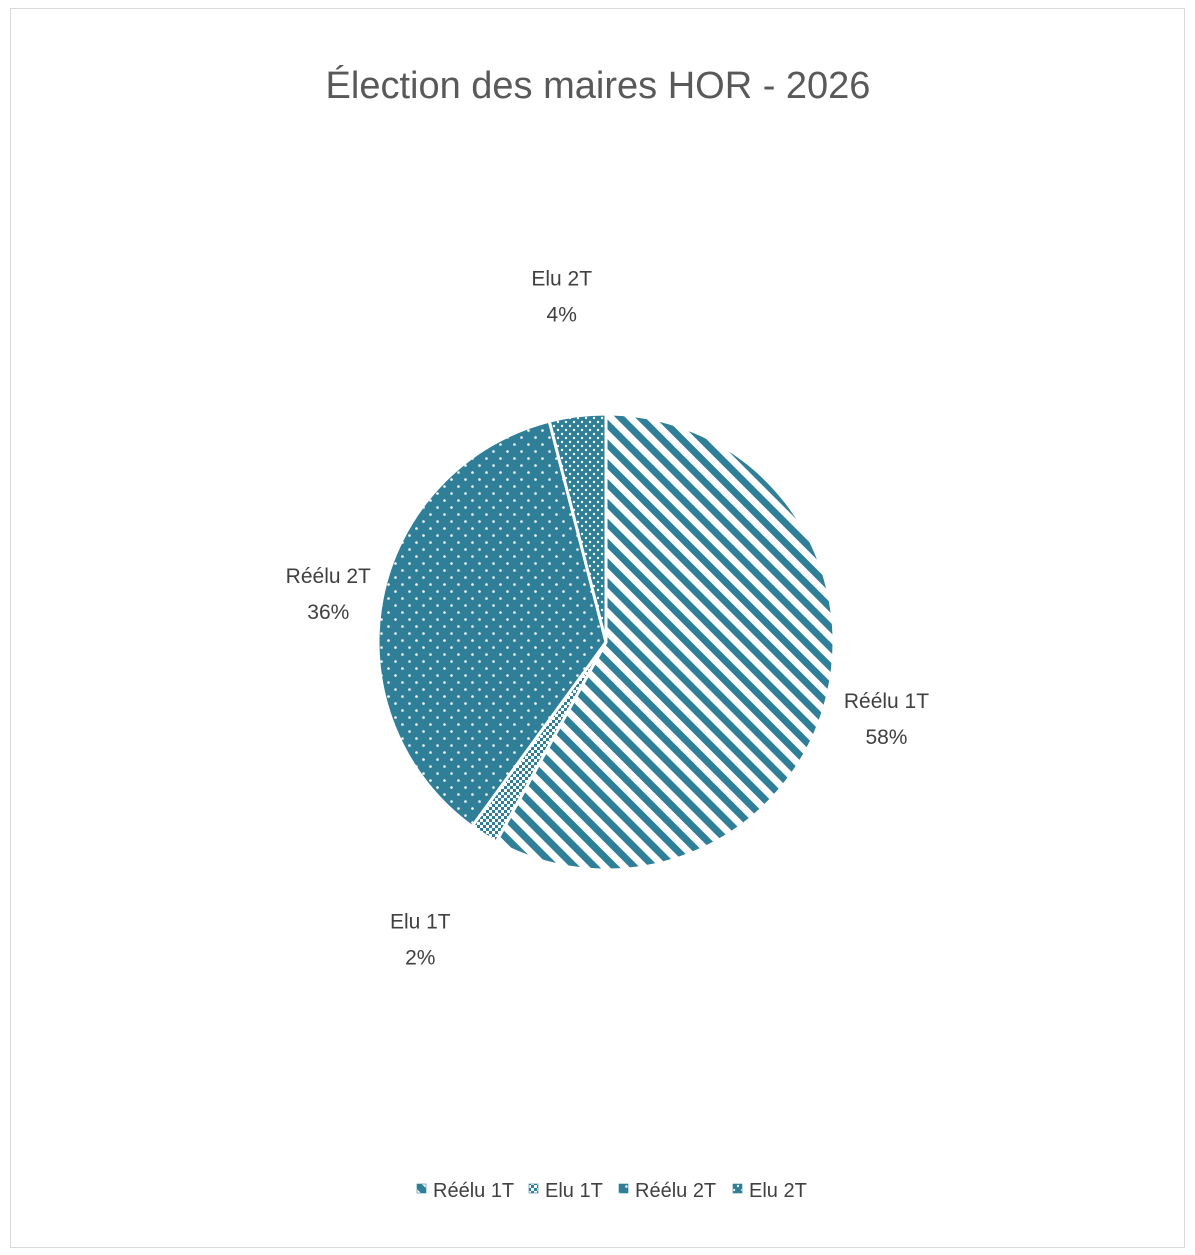 The width and height of the screenshot is (1195, 1255). Describe the element at coordinates (328, 612) in the screenshot. I see `data-label-percent: 36%` at that location.